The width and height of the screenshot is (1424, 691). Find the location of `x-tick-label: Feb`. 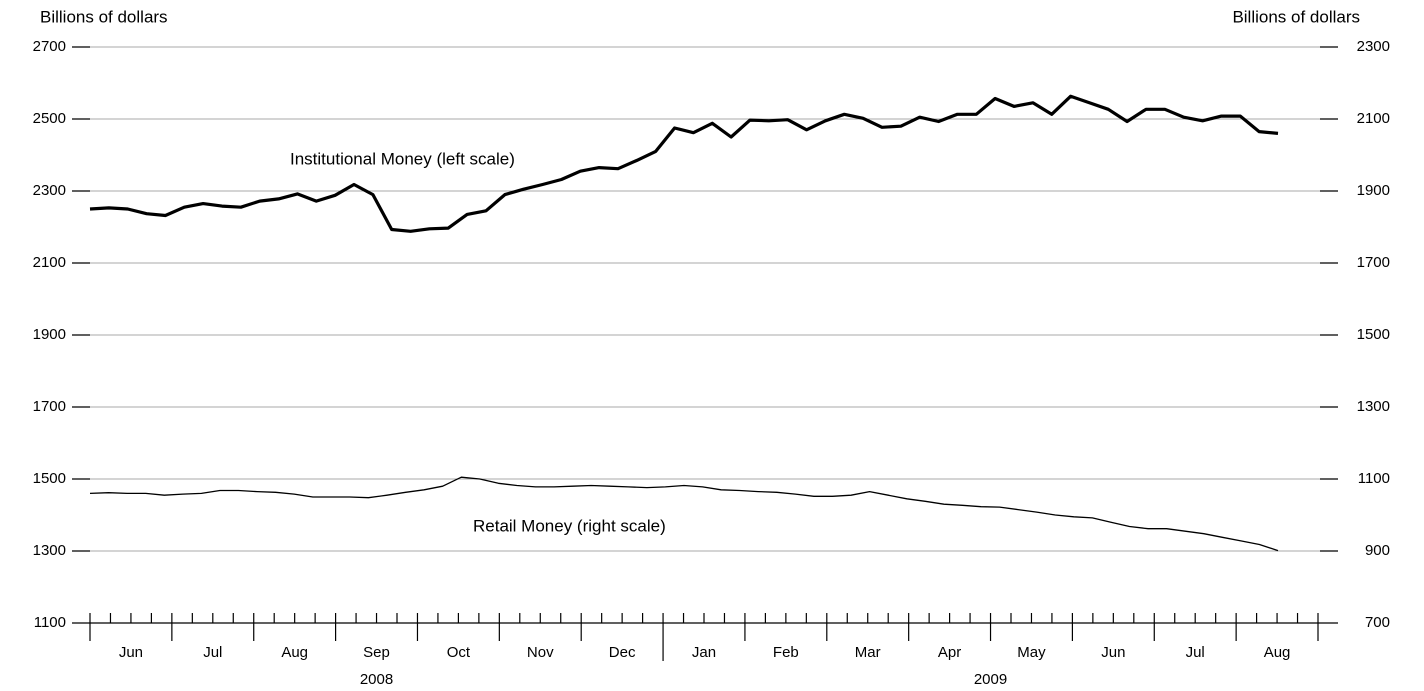

x-tick-label: Feb is located at coordinates (786, 652).